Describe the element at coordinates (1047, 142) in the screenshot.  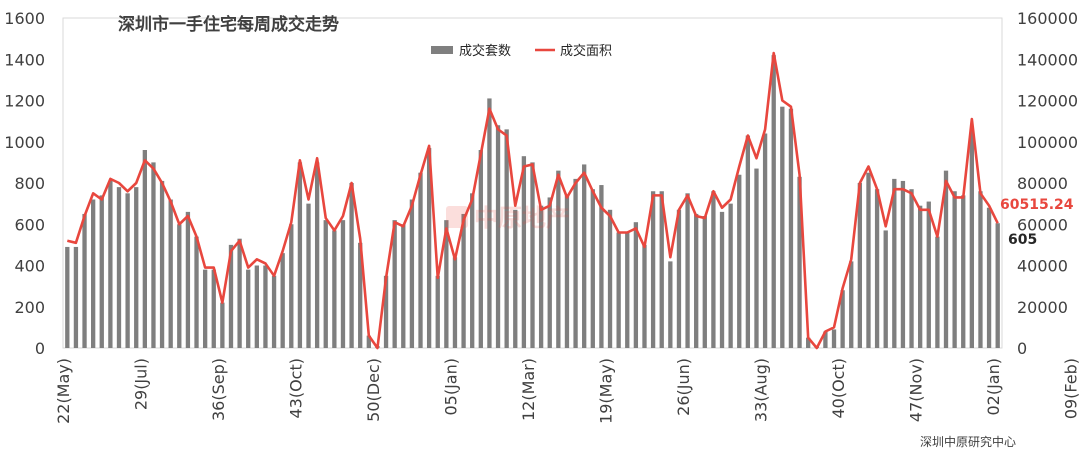
I see `right-axis-tick-label: 100000` at that location.